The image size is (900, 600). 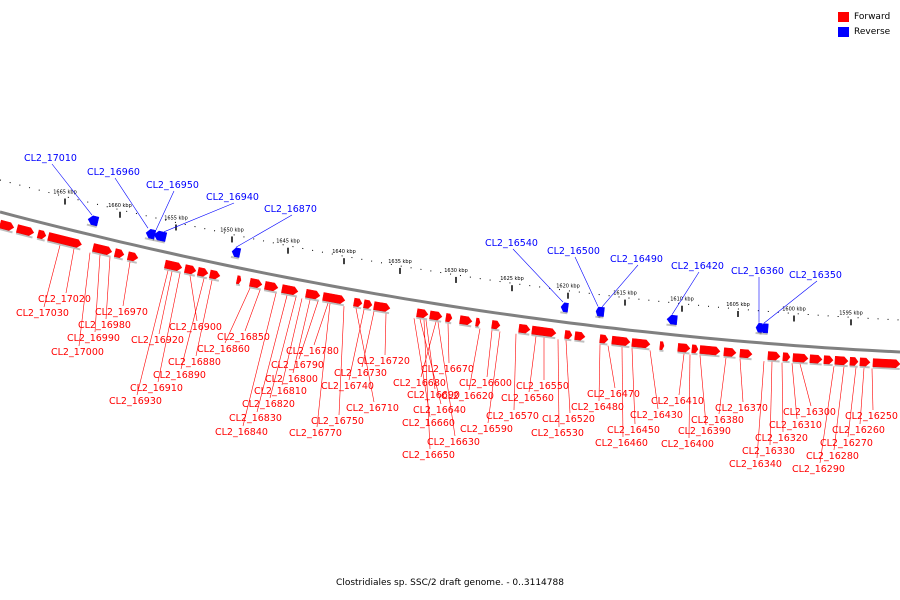 What do you see at coordinates (781, 438) in the screenshot?
I see `forward-gene-label: CL2_16320` at bounding box center [781, 438].